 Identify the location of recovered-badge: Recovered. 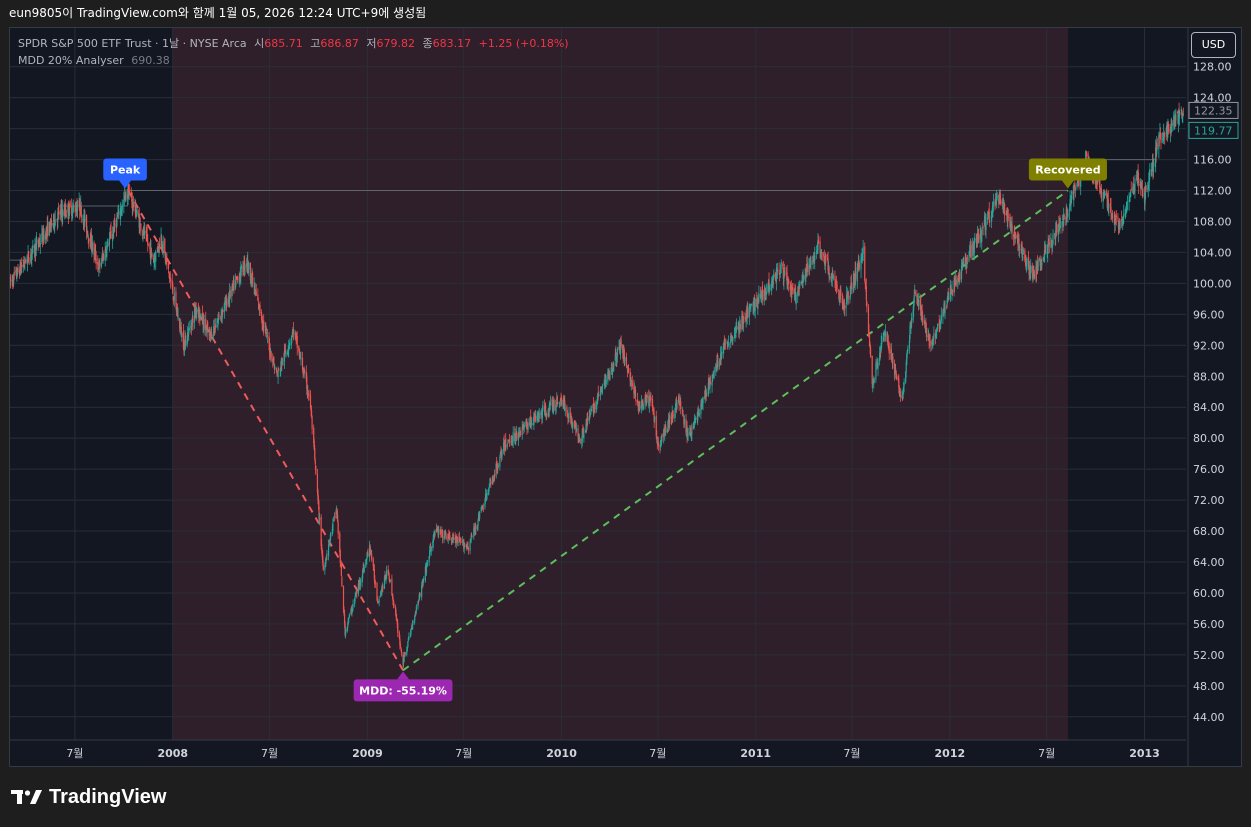
(1067, 173).